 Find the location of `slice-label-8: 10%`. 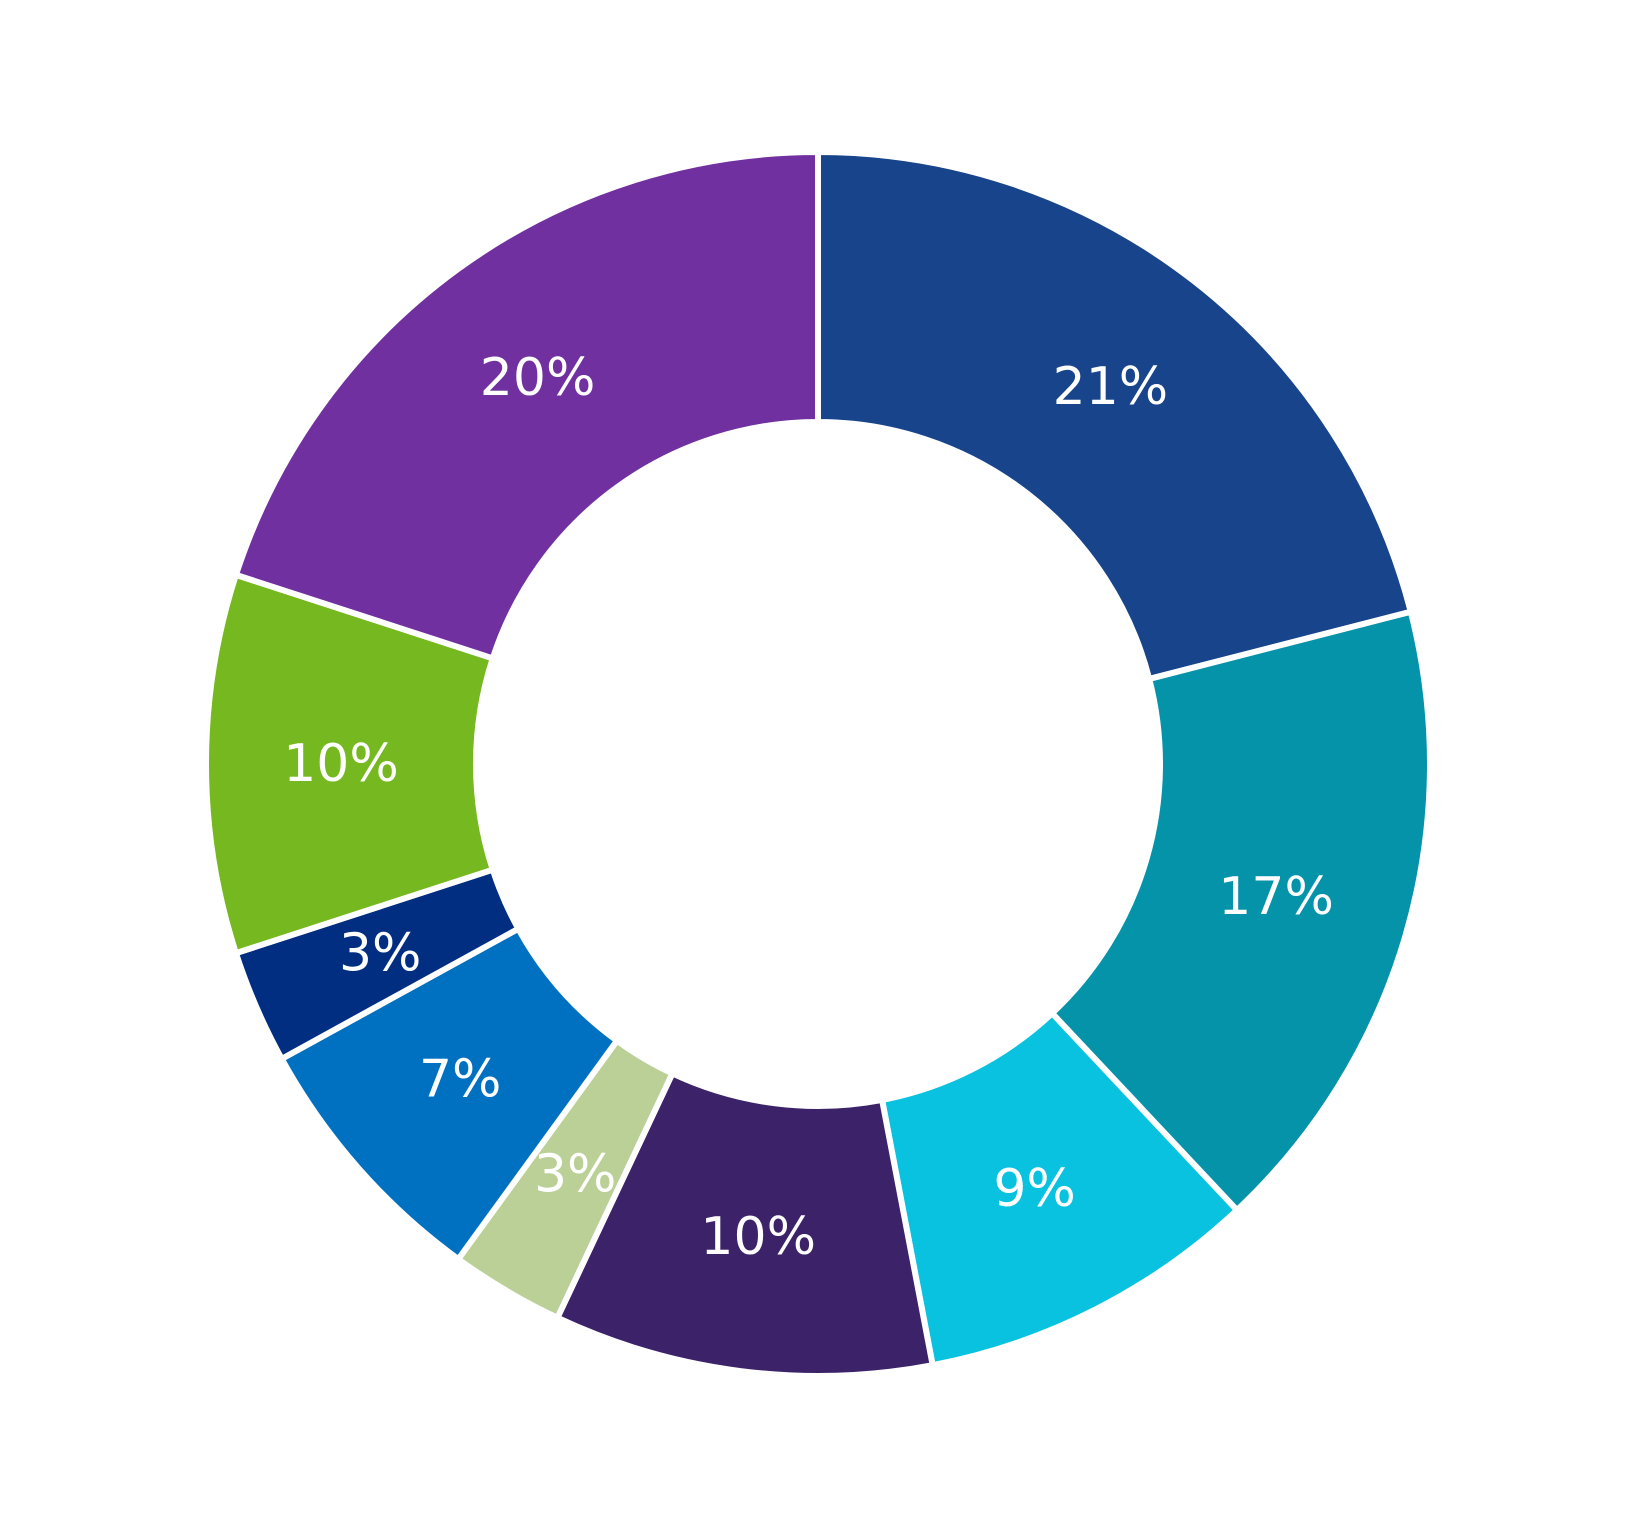

slice-label-8: 10% is located at coordinates (341, 764).